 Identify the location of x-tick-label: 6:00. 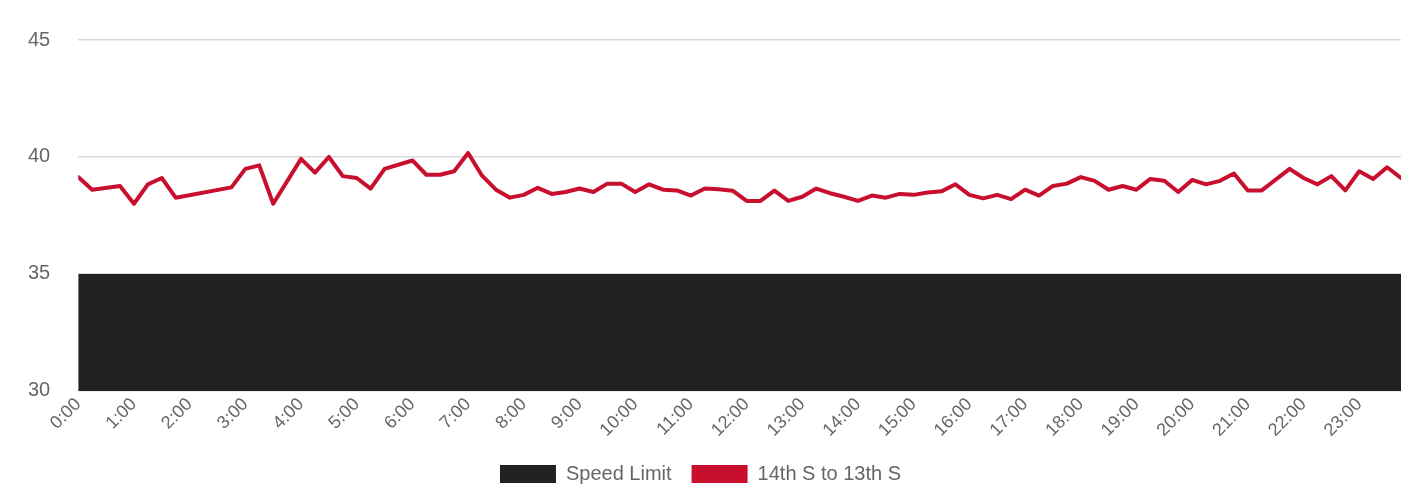
(399, 413).